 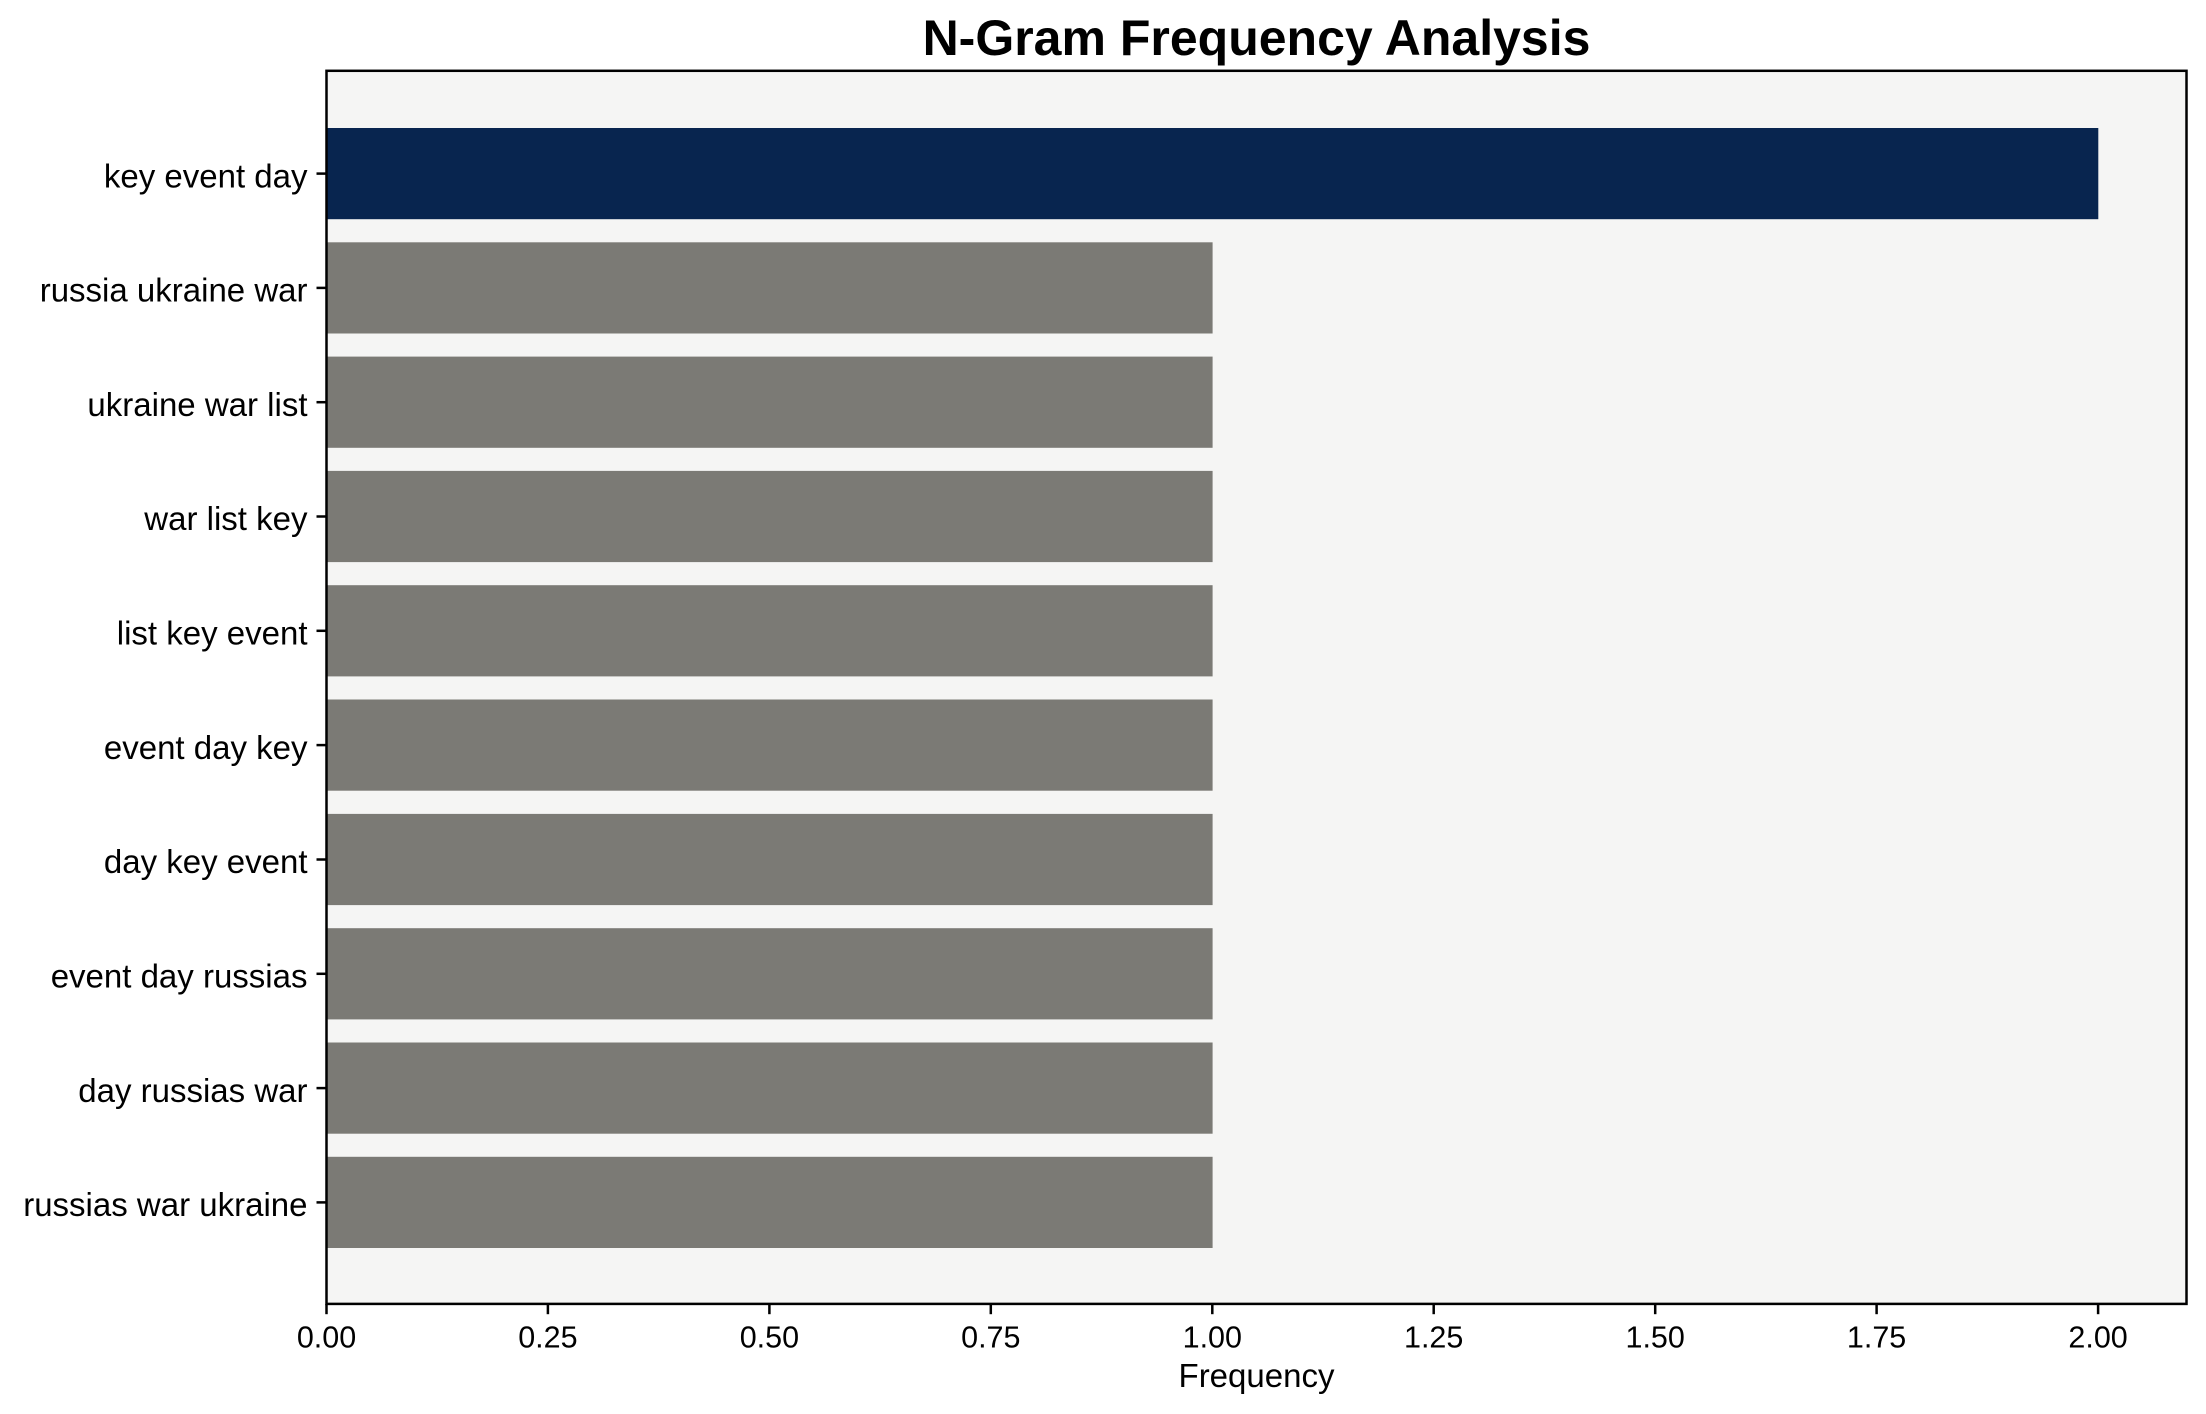 What do you see at coordinates (165, 1204) in the screenshot?
I see `svg-text: russias war ukraine` at bounding box center [165, 1204].